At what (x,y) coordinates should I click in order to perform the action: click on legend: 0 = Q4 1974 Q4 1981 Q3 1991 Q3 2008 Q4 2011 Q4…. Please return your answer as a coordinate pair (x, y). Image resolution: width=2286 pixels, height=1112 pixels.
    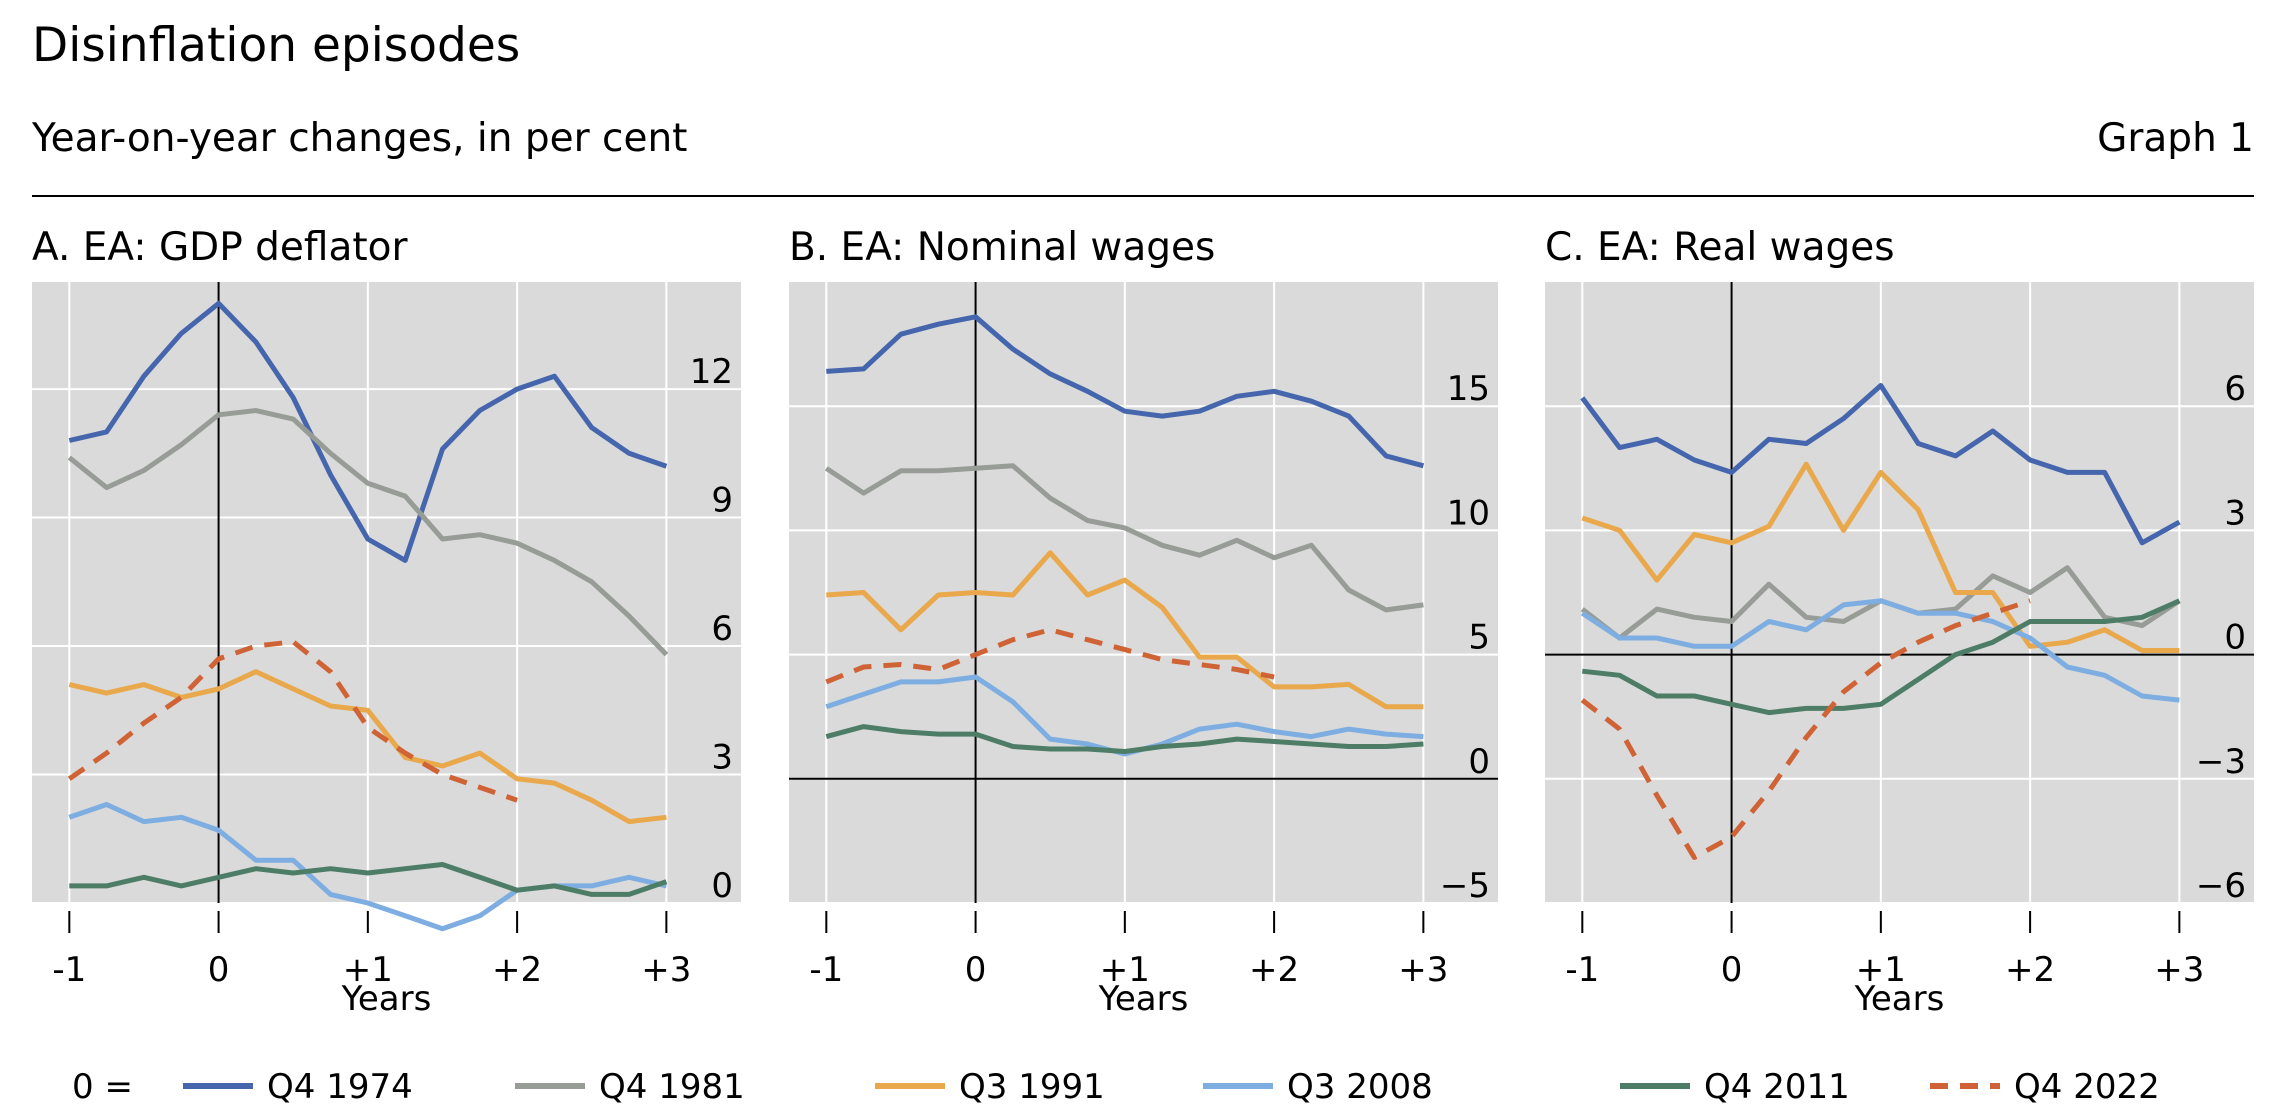
    Looking at the image, I should click on (1116, 1087).